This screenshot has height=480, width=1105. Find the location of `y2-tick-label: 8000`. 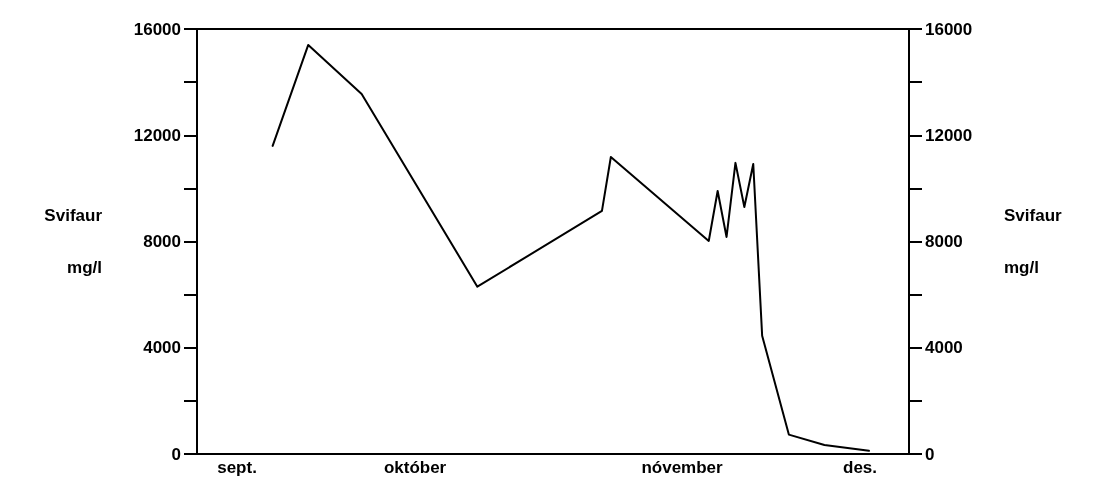

y2-tick-label: 8000 is located at coordinates (944, 241).